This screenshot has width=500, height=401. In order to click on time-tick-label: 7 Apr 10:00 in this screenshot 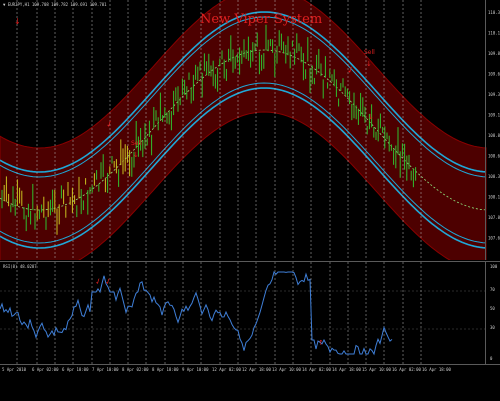, I will do `click(105, 369)`.